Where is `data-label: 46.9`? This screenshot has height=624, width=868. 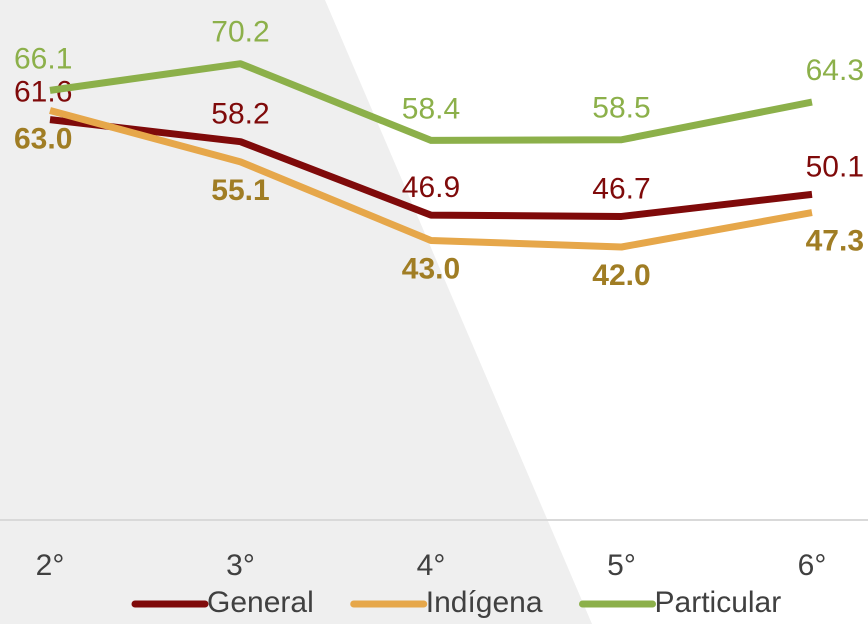
data-label: 46.9 is located at coordinates (431, 187).